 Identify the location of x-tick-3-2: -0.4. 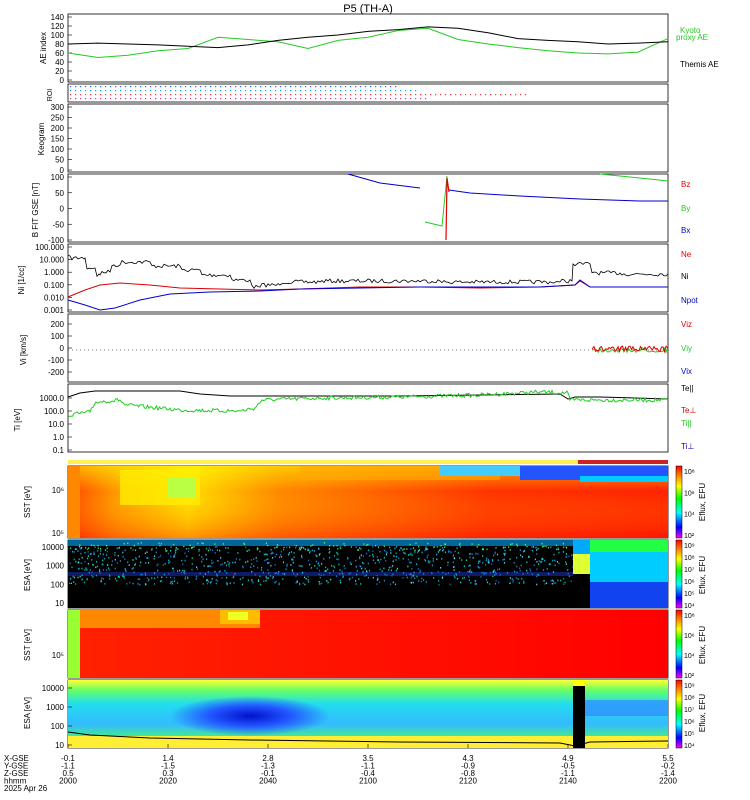
(368, 773).